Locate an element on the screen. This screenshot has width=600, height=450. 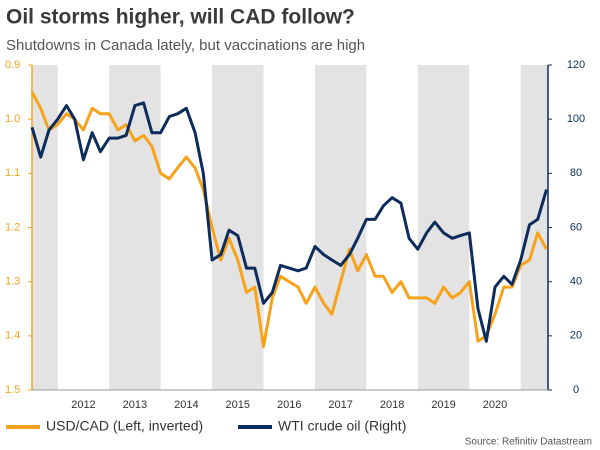
y-tick-label: 1.3 is located at coordinates (12, 282).